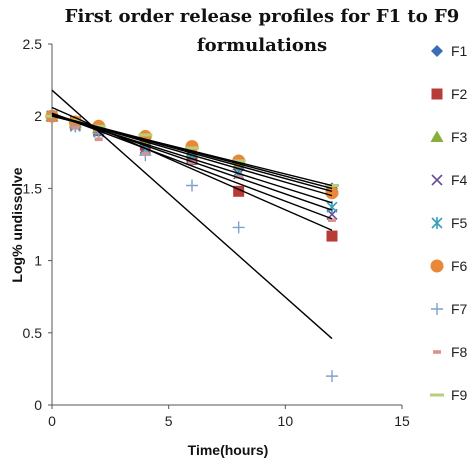 The image size is (473, 462). Describe the element at coordinates (459, 94) in the screenshot. I see `legend-label: F2` at that location.